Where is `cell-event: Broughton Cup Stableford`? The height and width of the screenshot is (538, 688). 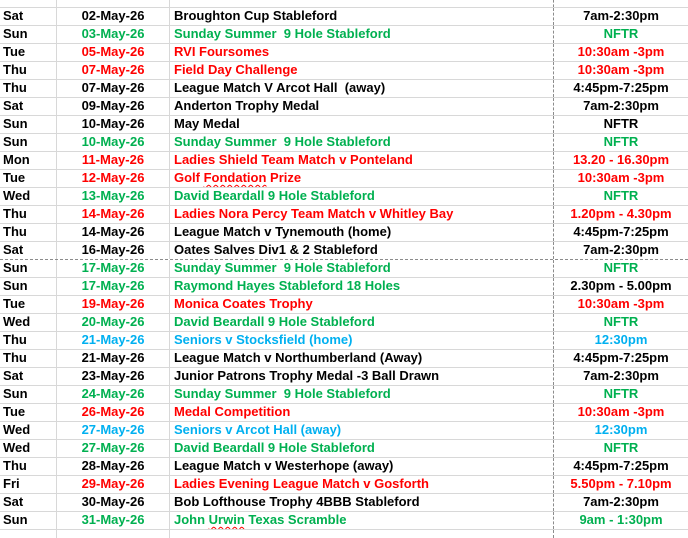
cell-event: Broughton Cup Stableford is located at coordinates (256, 15).